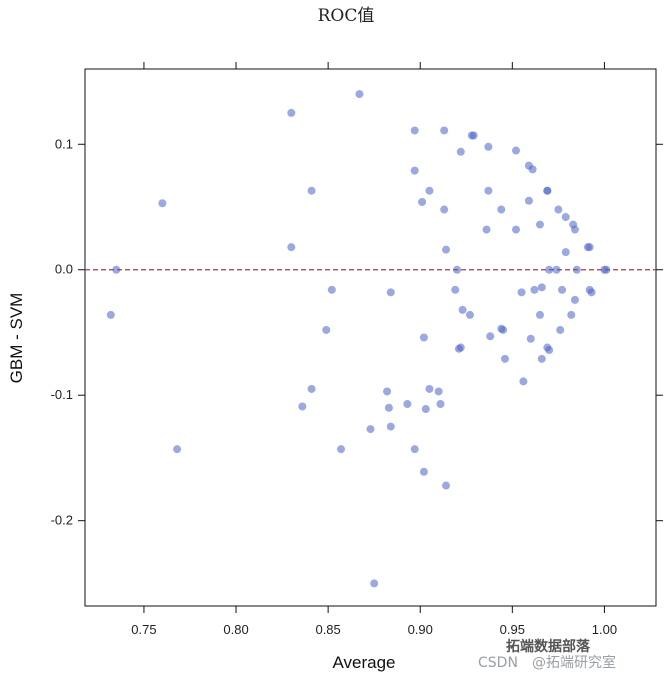 Image resolution: width=666 pixels, height=680 pixels. What do you see at coordinates (420, 629) in the screenshot?
I see `x-tick-label: 0.90` at bounding box center [420, 629].